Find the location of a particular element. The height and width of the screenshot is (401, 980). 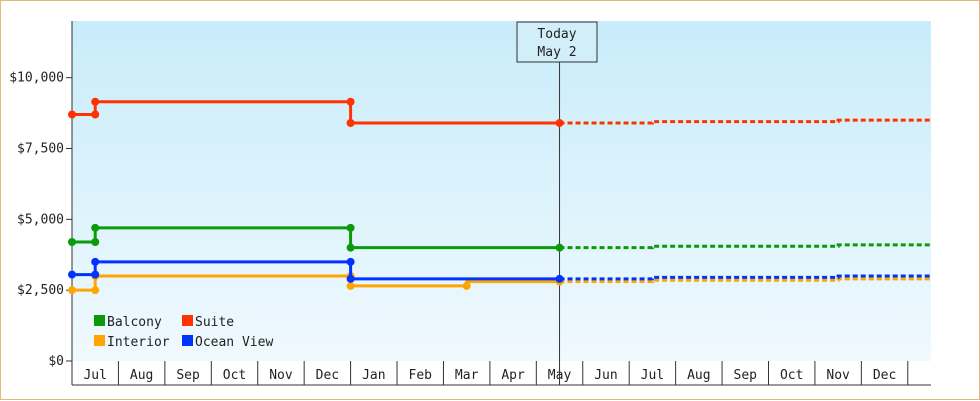

y-tick-label: $0 is located at coordinates (56, 361).